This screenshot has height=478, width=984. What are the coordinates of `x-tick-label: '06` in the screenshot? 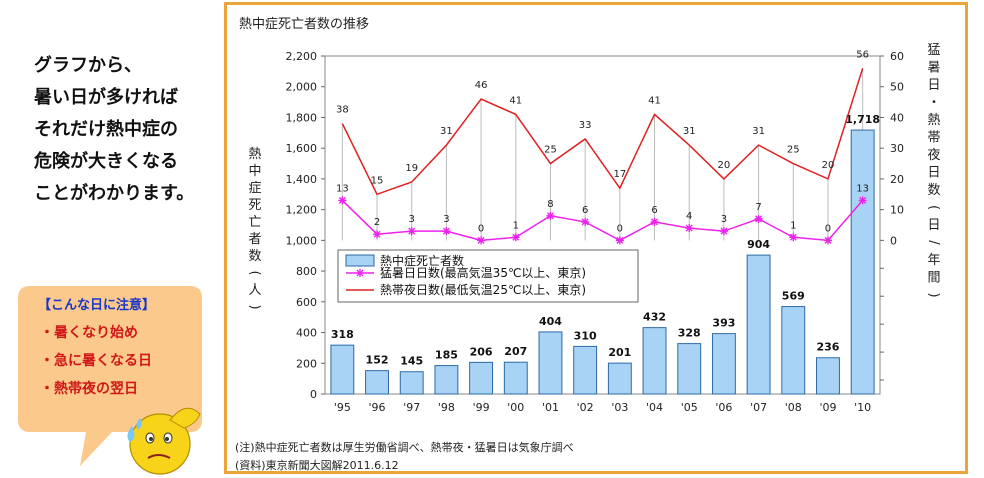 It's located at (723, 407).